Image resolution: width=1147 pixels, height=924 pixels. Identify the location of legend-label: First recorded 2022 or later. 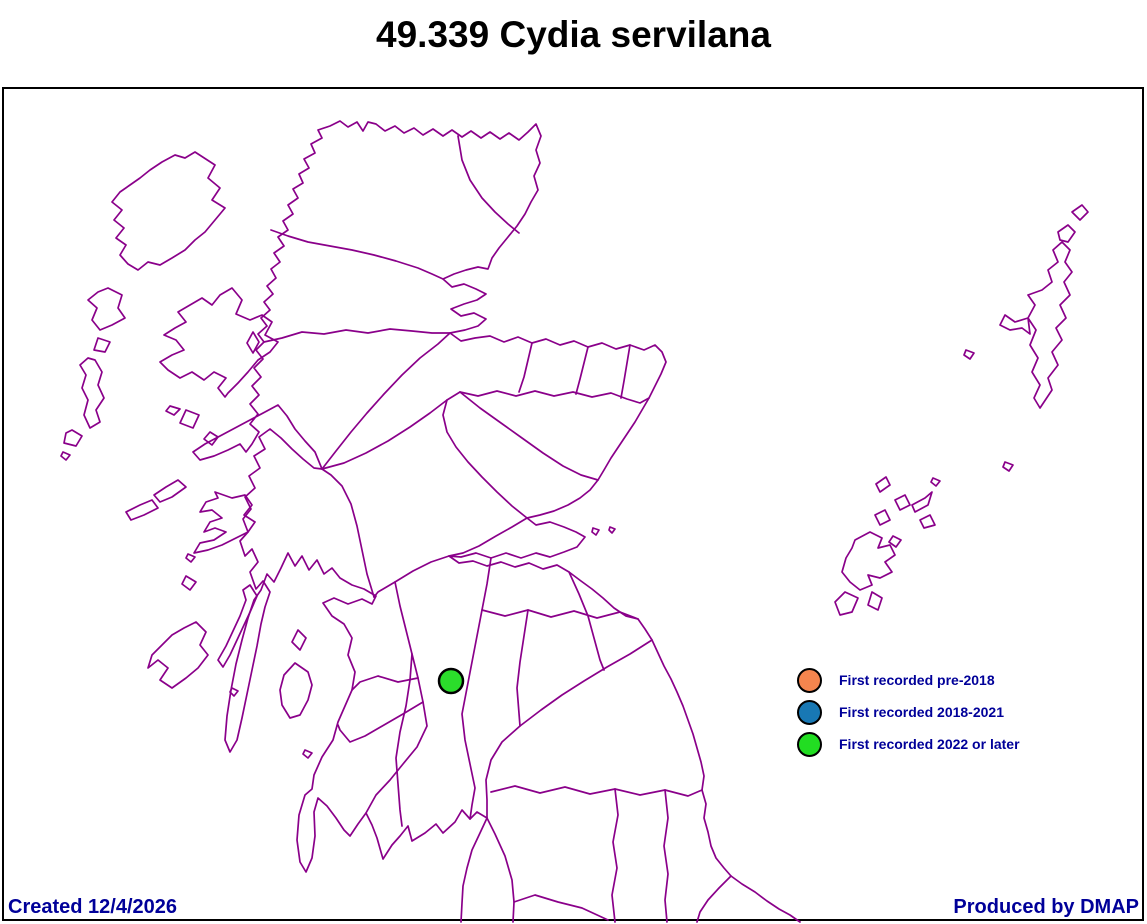
(929, 744).